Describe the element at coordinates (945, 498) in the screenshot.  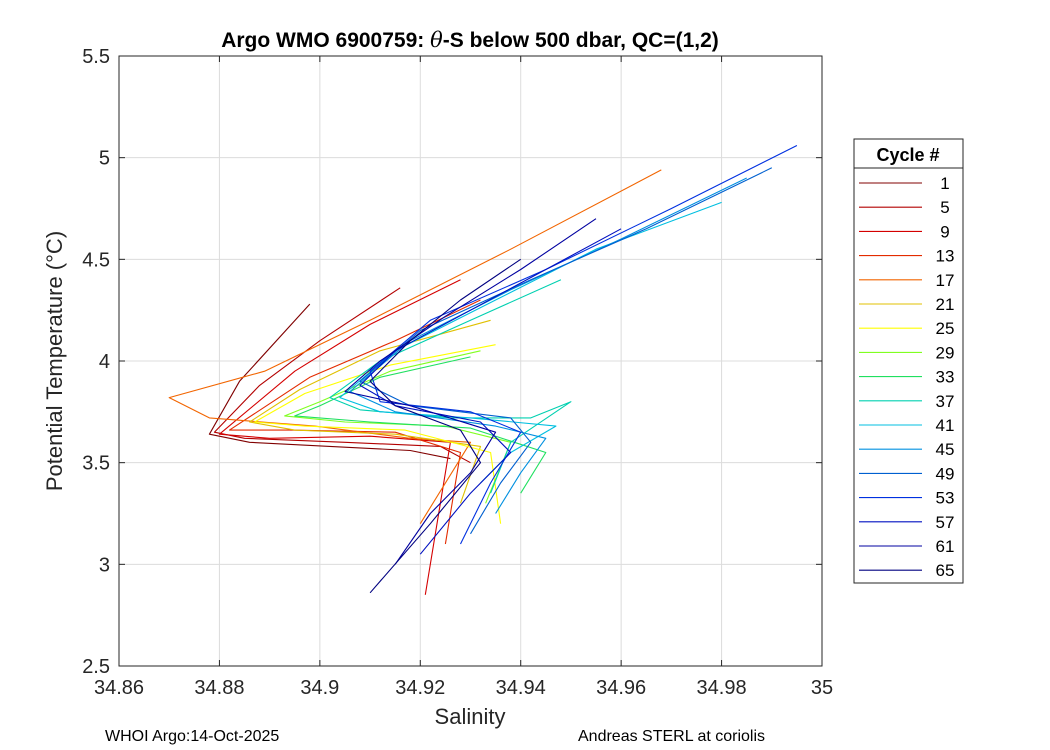
I see `legend-label-cycle-53: 53` at that location.